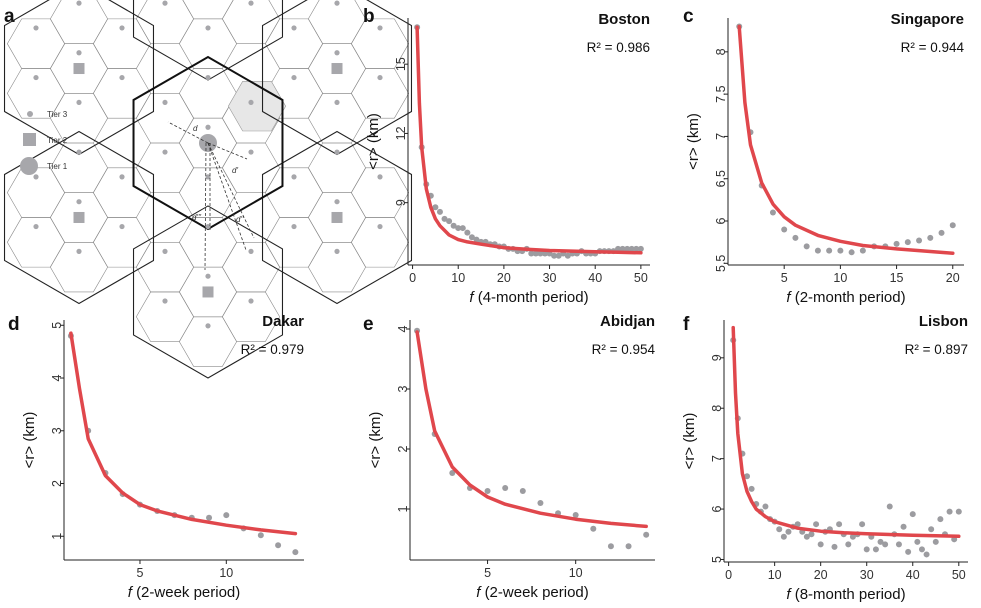 The width and height of the screenshot is (981, 608). What do you see at coordinates (850, 594) in the screenshot?
I see `x-axis-unit: (8-month period)` at bounding box center [850, 594].